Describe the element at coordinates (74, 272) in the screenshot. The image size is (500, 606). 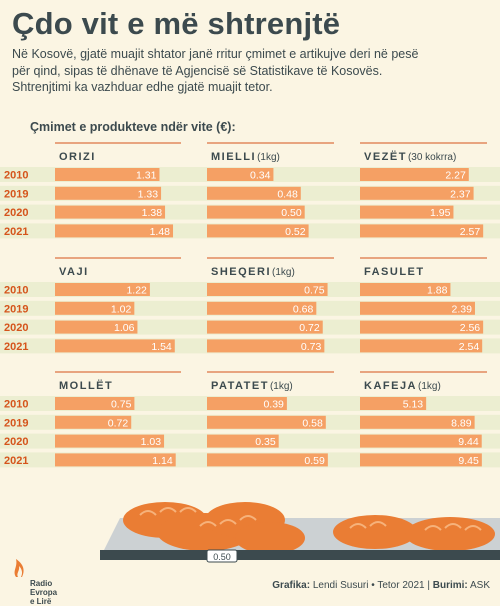
I see `panel-title: VAJI` at that location.